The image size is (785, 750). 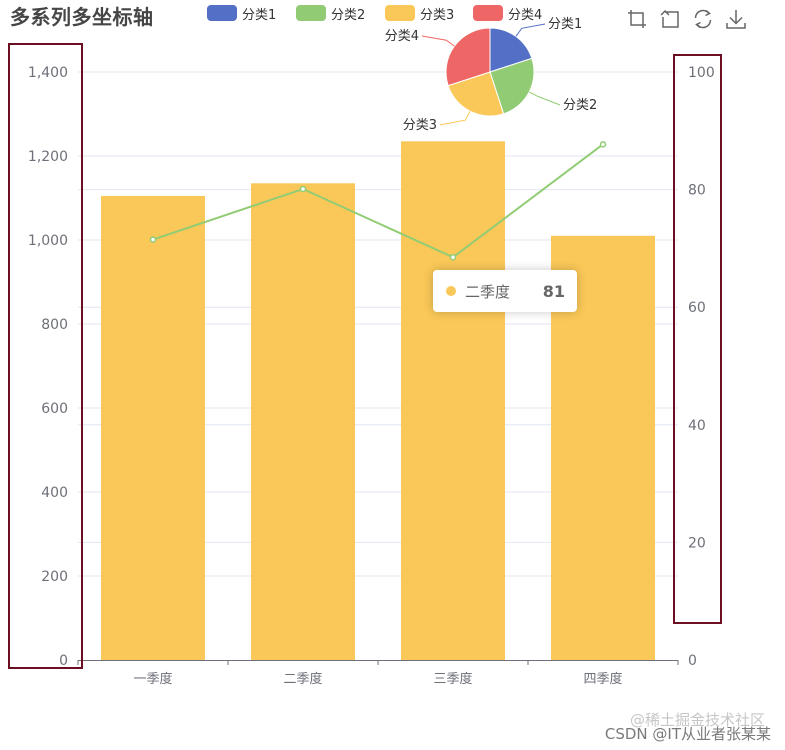 What do you see at coordinates (54, 409) in the screenshot?
I see `y-left-tick-label: 600` at bounding box center [54, 409].